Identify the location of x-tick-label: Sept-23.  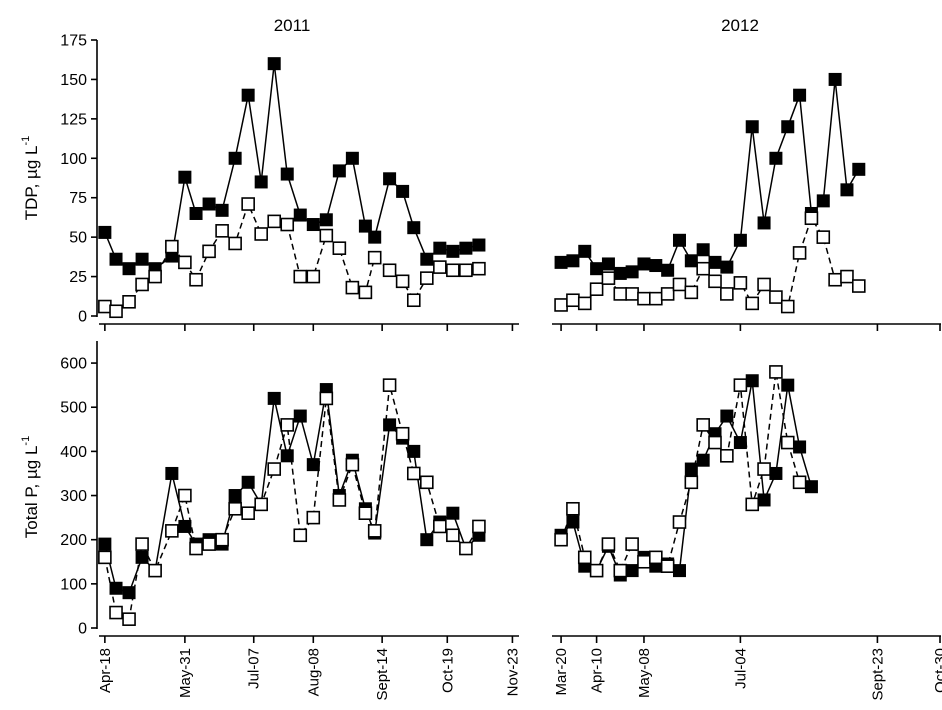
(877, 674).